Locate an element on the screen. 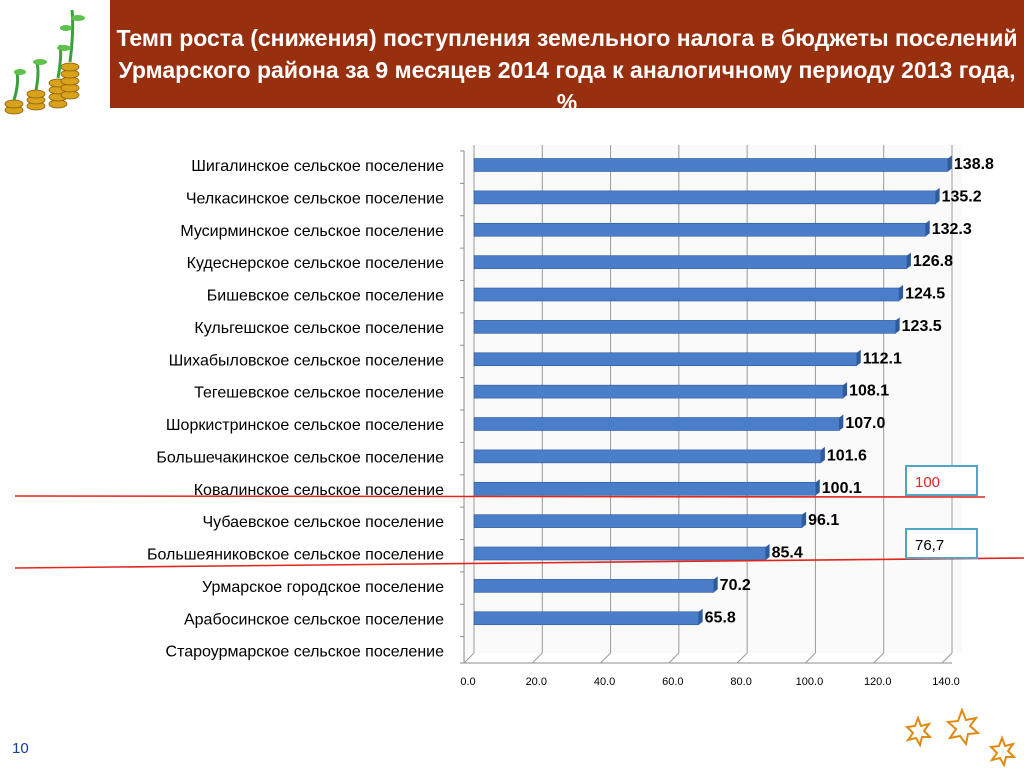 The height and width of the screenshot is (768, 1024). decorative-stars-icon is located at coordinates (960, 737).